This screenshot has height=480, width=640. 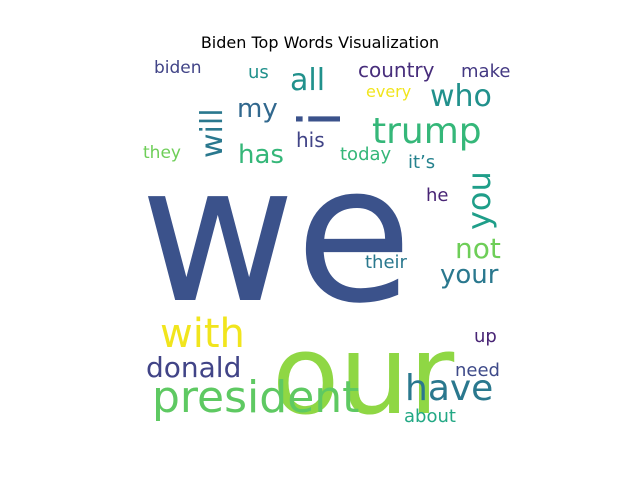 What do you see at coordinates (396, 70) in the screenshot?
I see `word-country: country` at bounding box center [396, 70].